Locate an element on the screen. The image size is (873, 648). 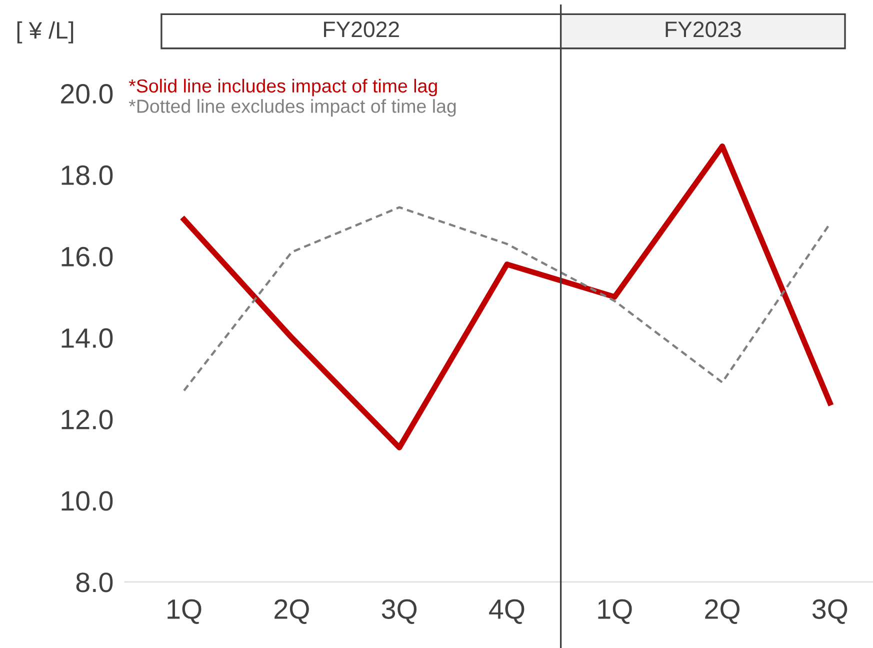
y-tick-label: 8.0 is located at coordinates (94, 582).